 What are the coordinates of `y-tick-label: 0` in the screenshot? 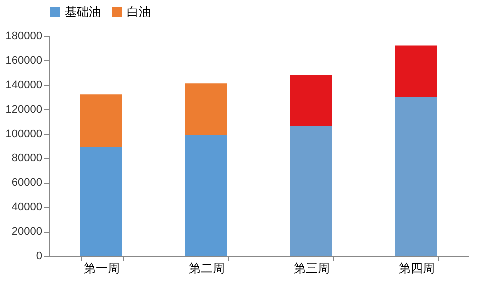 It's located at (39, 256).